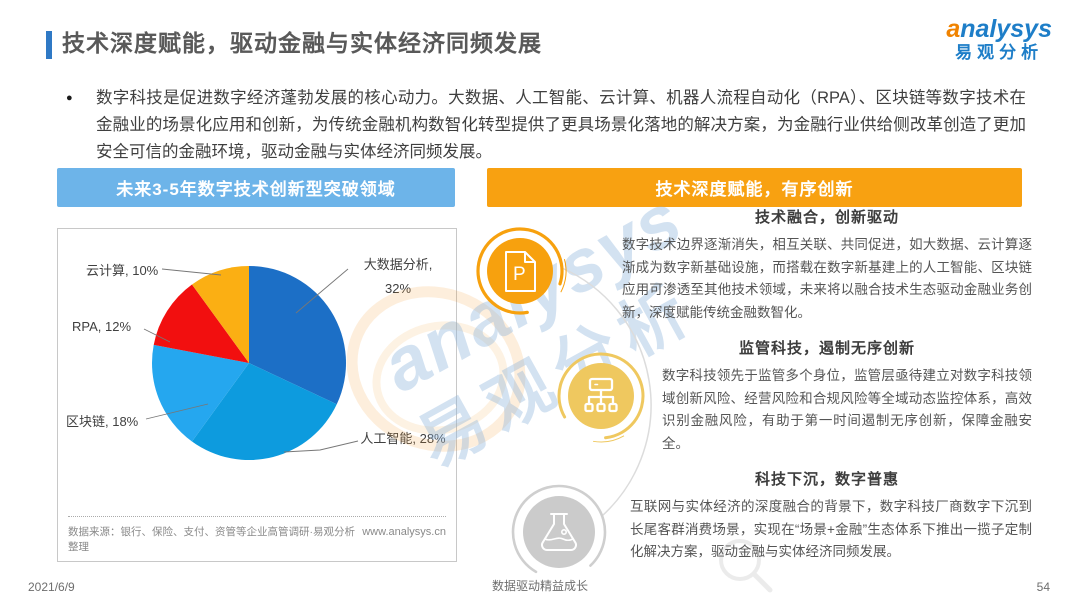 Image resolution: width=1080 pixels, height=608 pixels. Describe the element at coordinates (601, 396) in the screenshot. I see `org-chart-icon` at that location.